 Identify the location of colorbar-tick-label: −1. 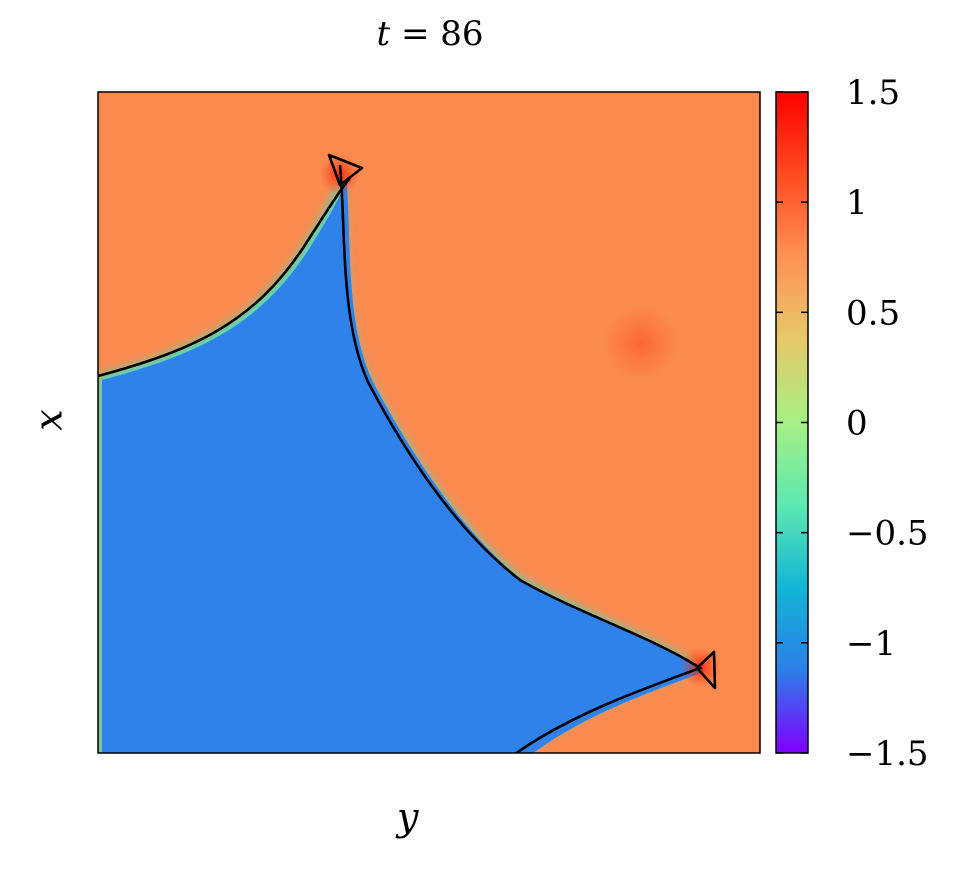
(871, 644).